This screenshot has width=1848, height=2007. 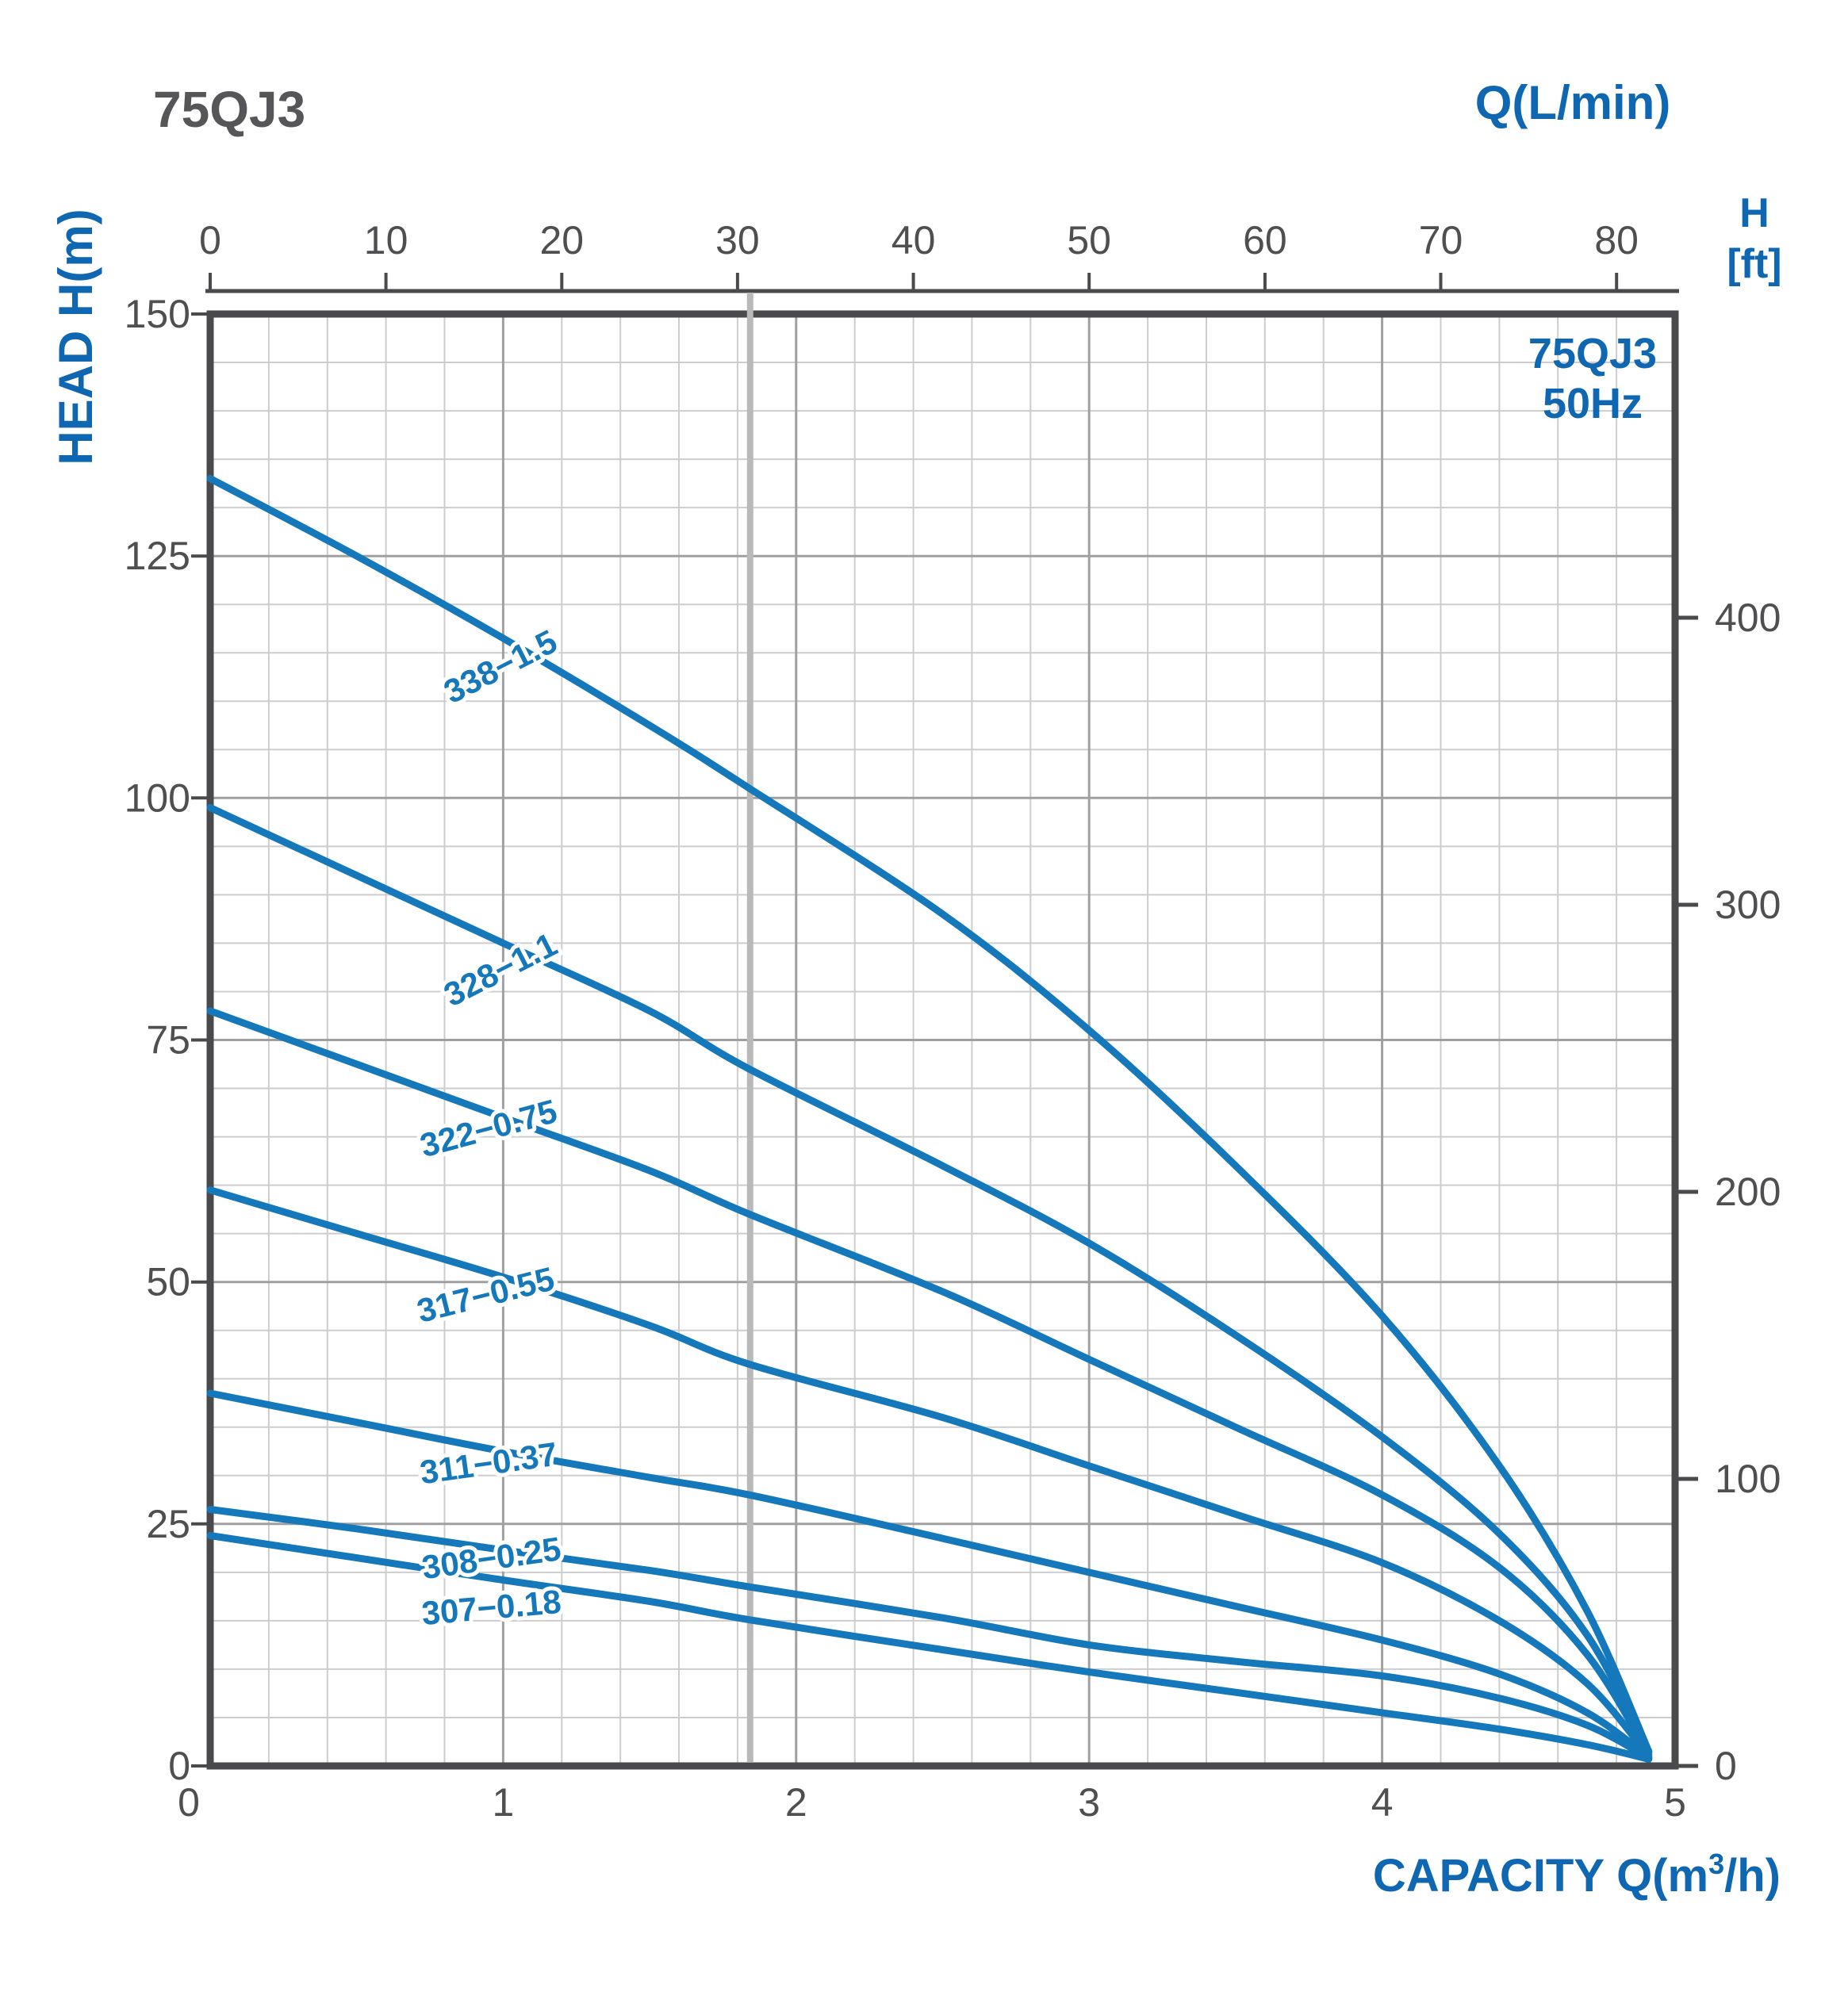 What do you see at coordinates (1616, 240) in the screenshot?
I see `top-axis-tick-label: 80` at bounding box center [1616, 240].